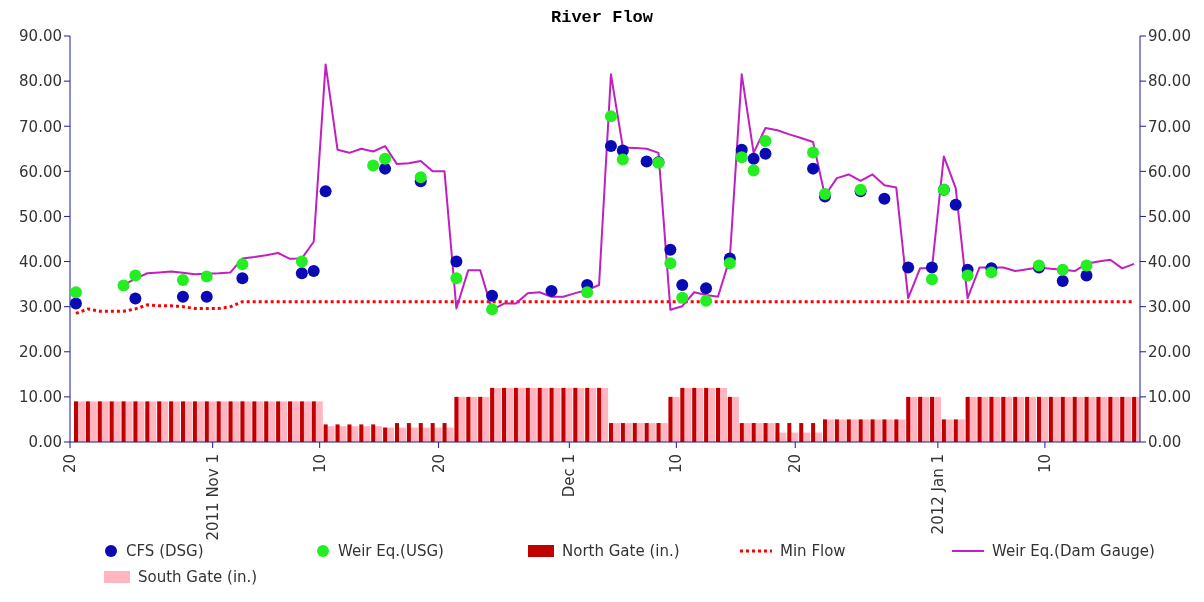 The height and width of the screenshot is (602, 1204). I want to click on y2-tick-label: 60.00, so click(1169, 171).